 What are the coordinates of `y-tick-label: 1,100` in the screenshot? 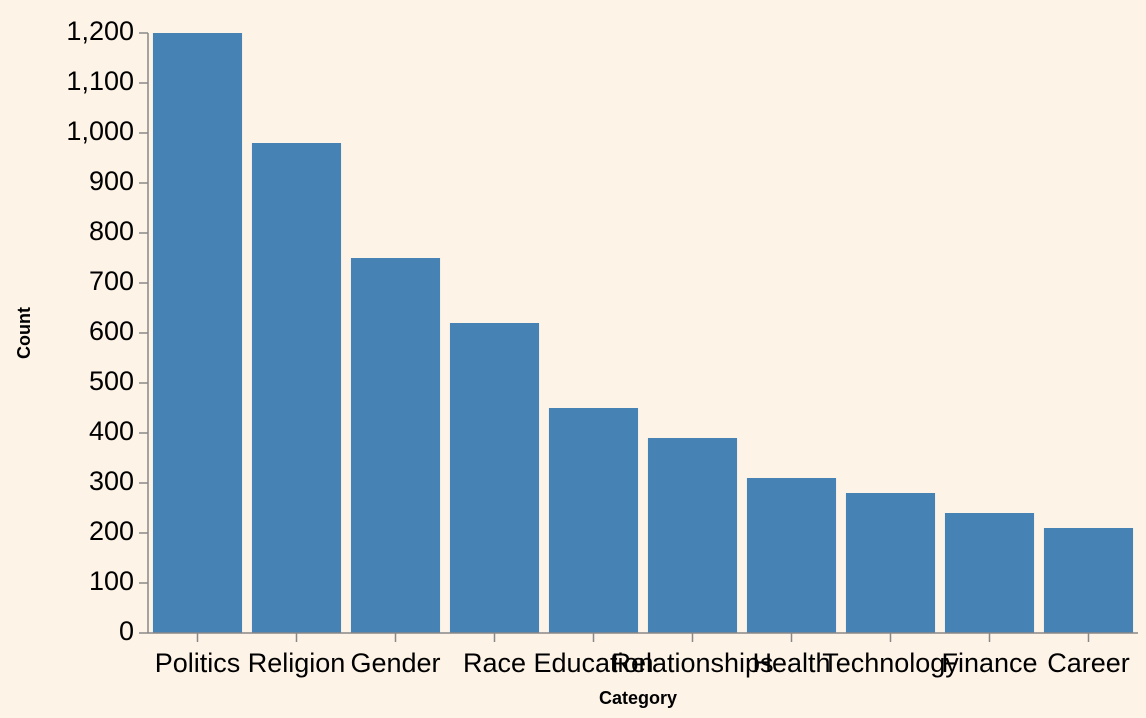 It's located at (100, 81).